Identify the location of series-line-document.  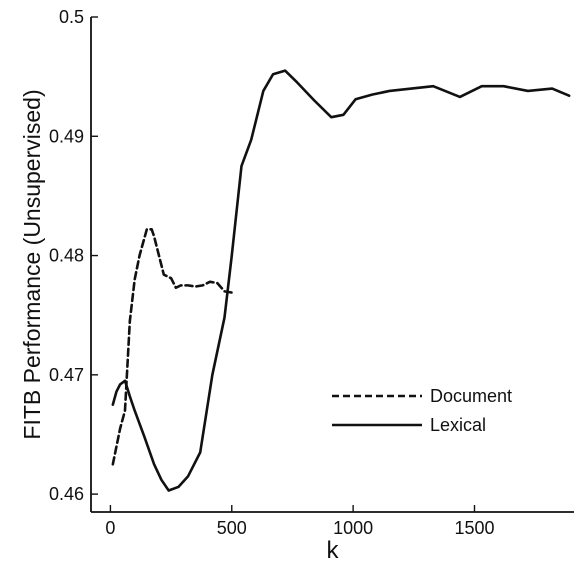
(172, 347).